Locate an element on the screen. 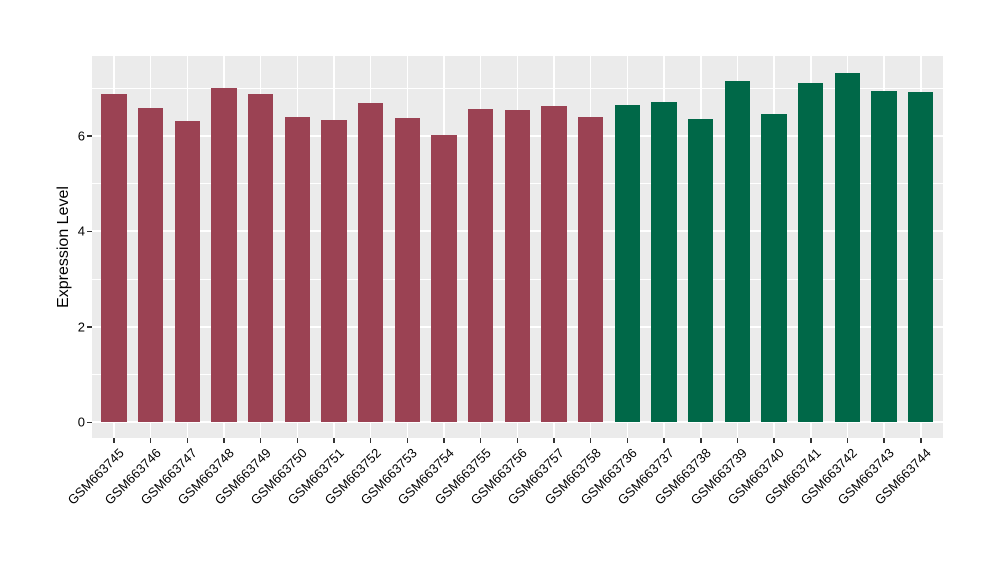 This screenshot has height=580, width=1000. y-tick-label: 6 is located at coordinates (81, 136).